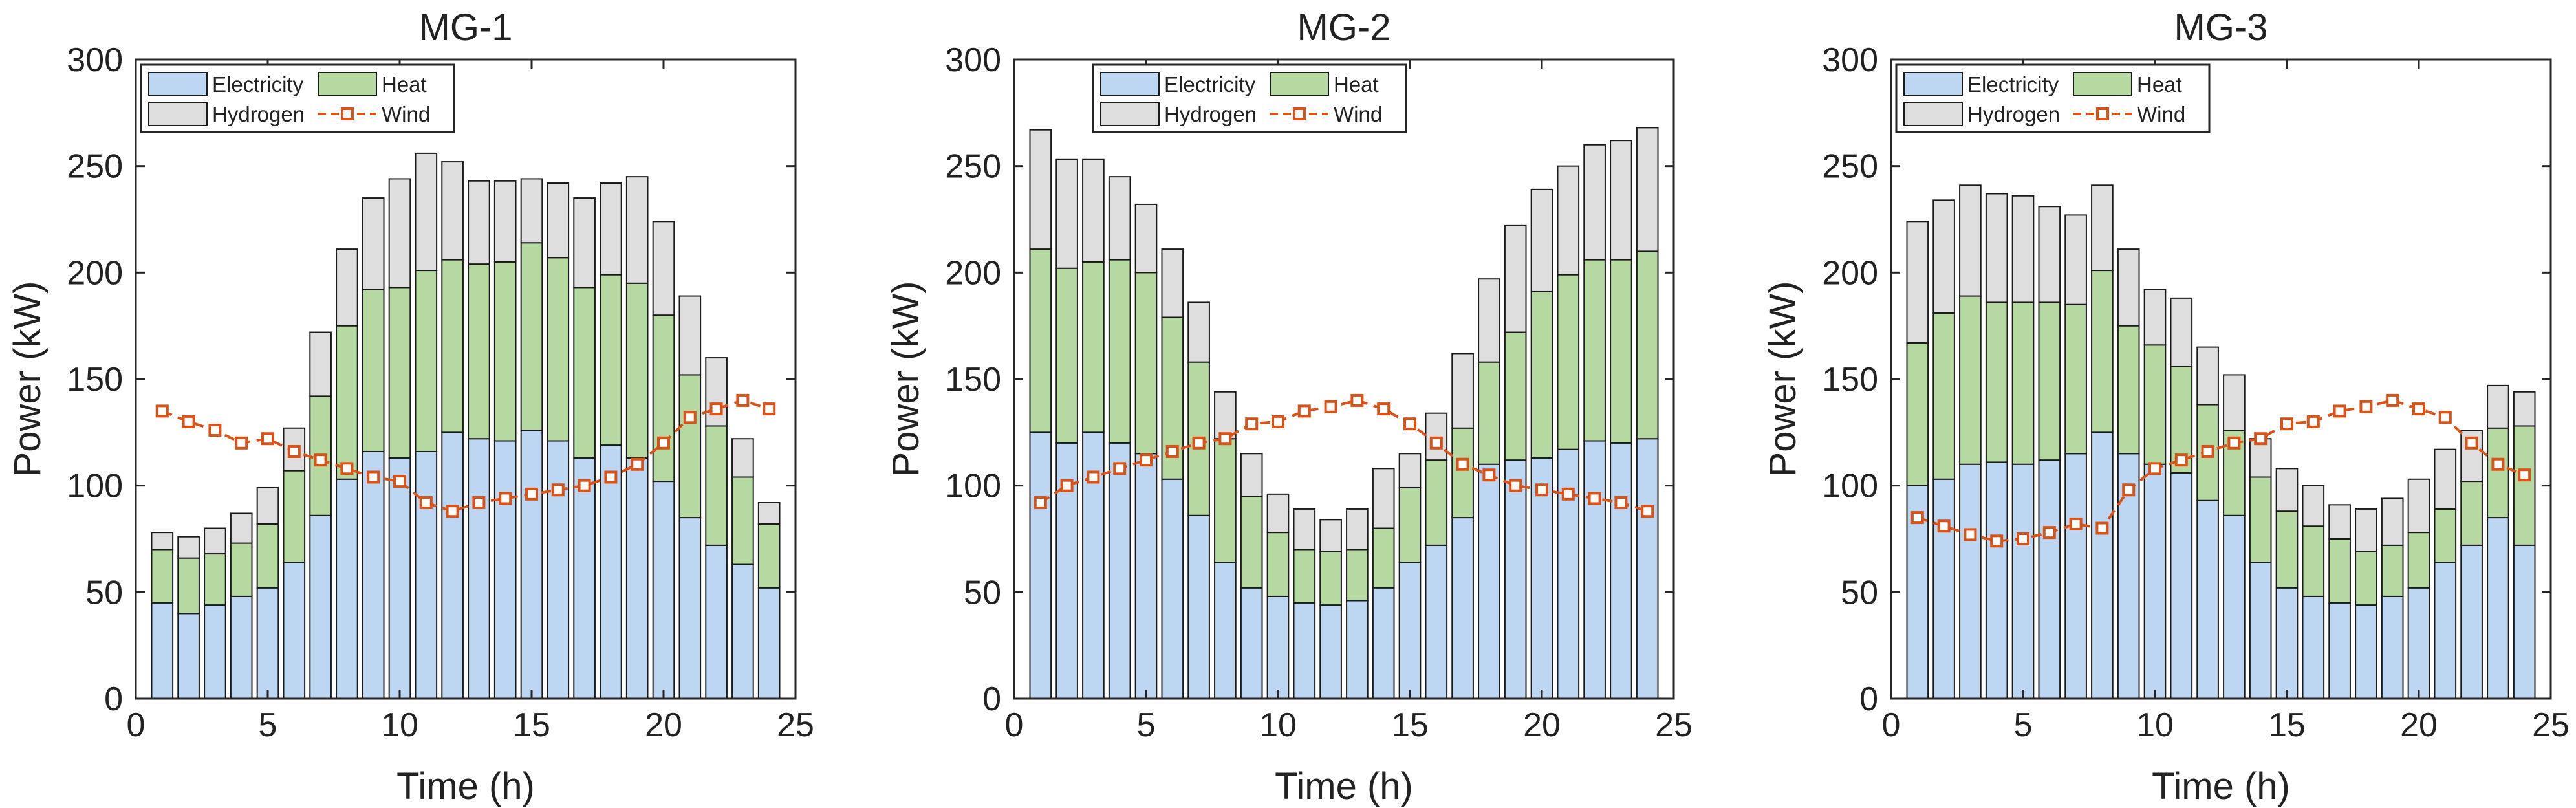 Image resolution: width=2576 pixels, height=808 pixels. Describe the element at coordinates (104, 592) in the screenshot. I see `y-tick-label: 50` at that location.